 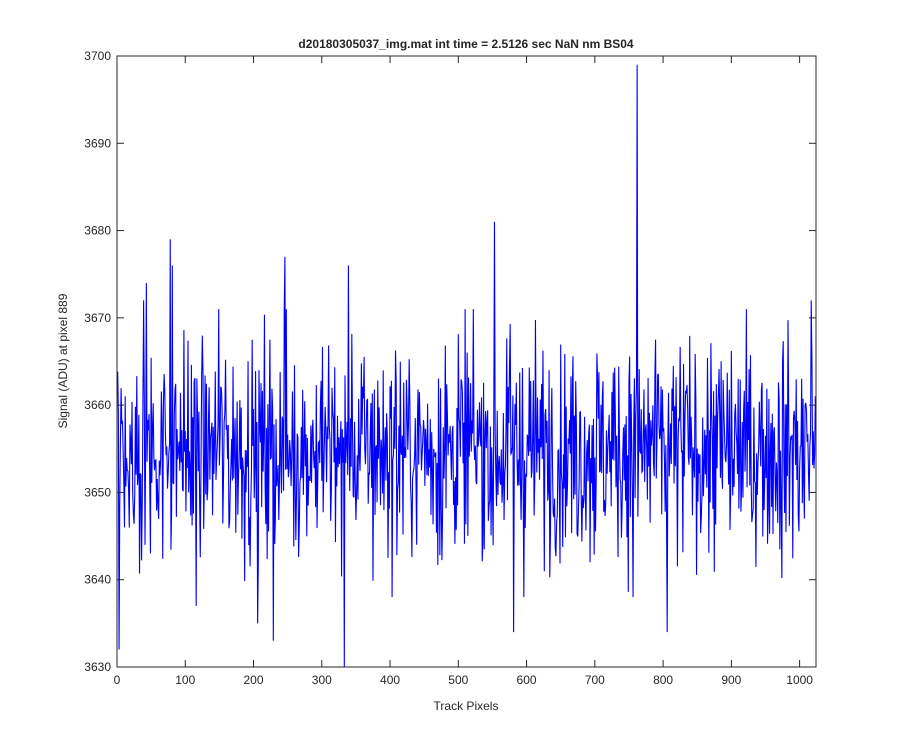 I want to click on y-tick-label: 3700, so click(x=97, y=56).